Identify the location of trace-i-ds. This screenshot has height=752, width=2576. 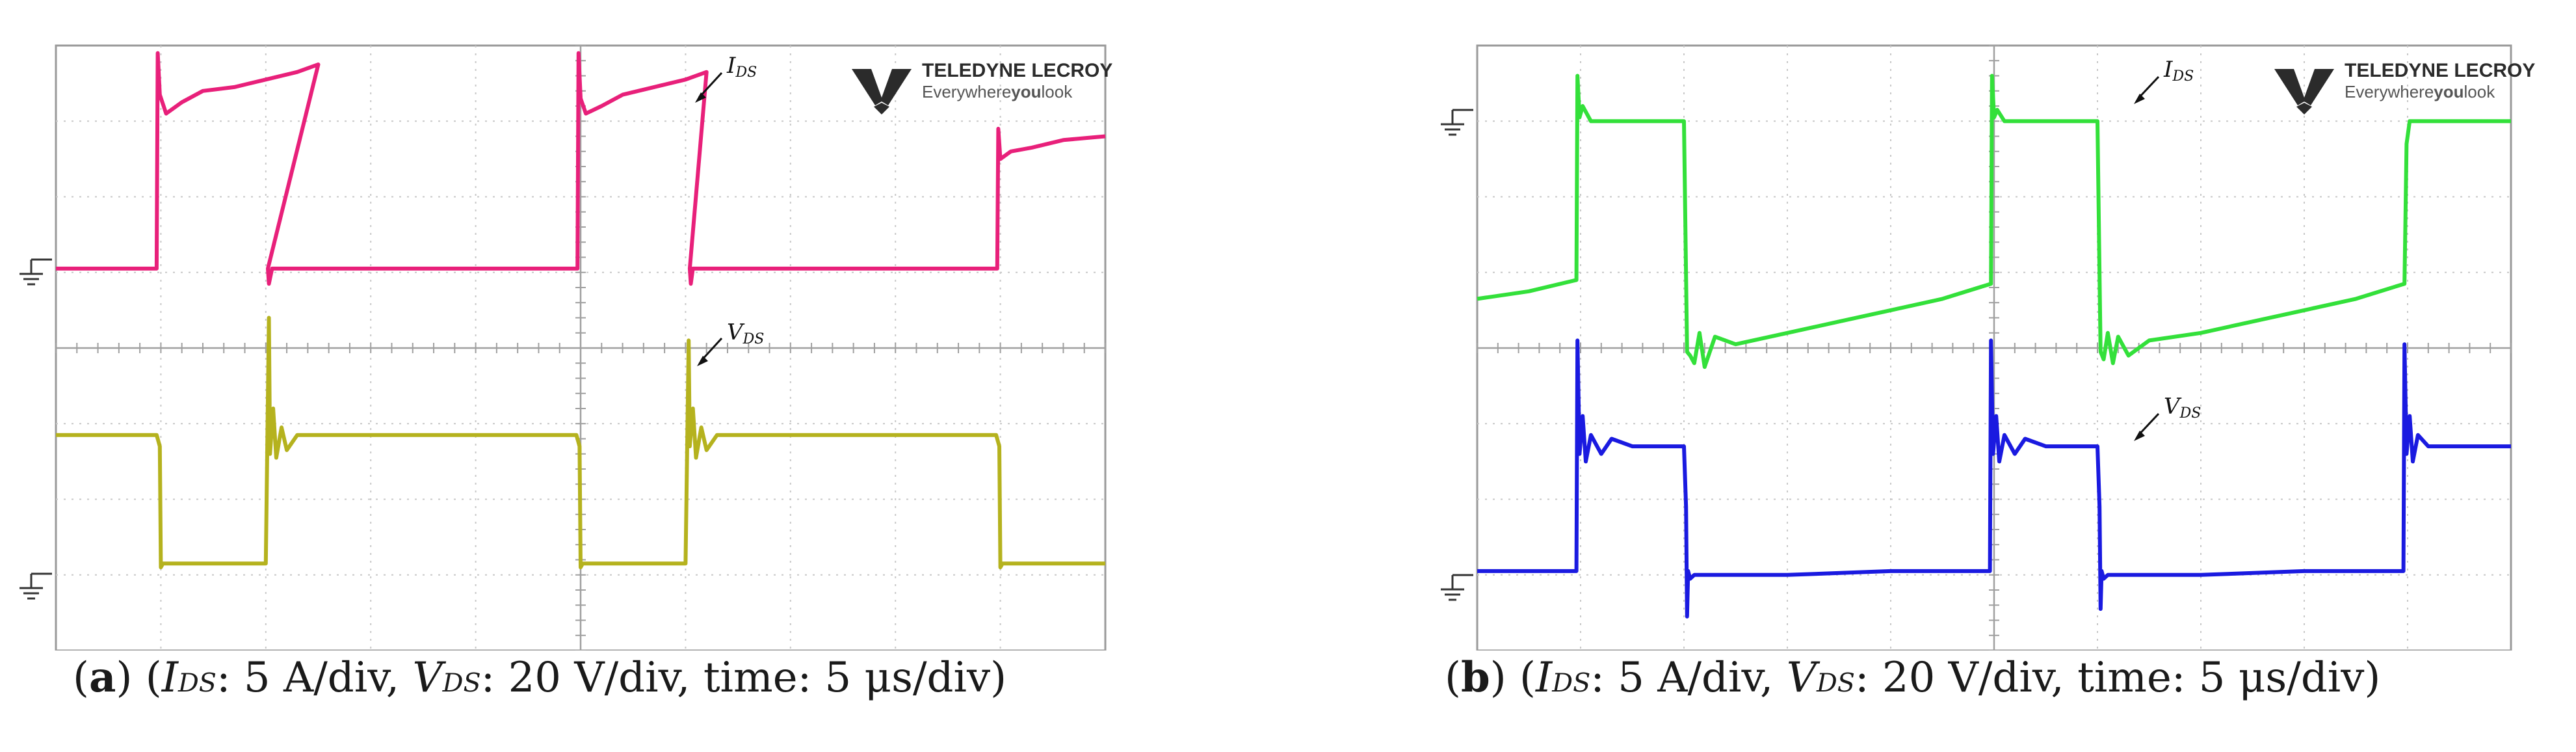
(581, 168).